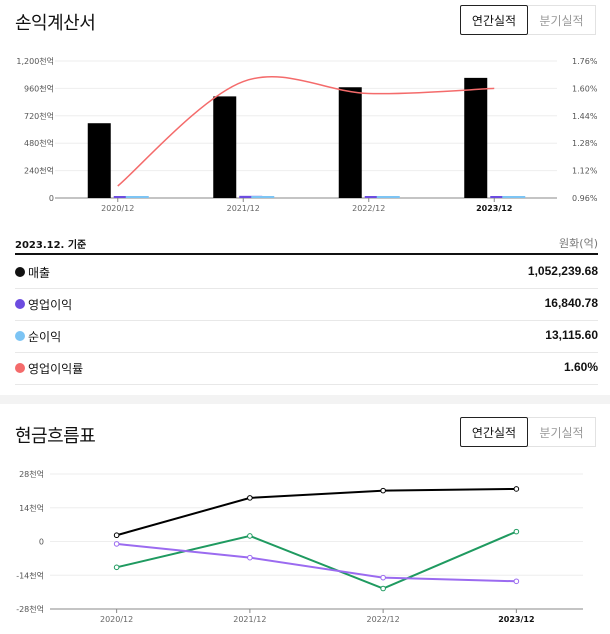 This screenshot has width=610, height=634. Describe the element at coordinates (45, 337) in the screenshot. I see `legend-label: 순이익` at that location.